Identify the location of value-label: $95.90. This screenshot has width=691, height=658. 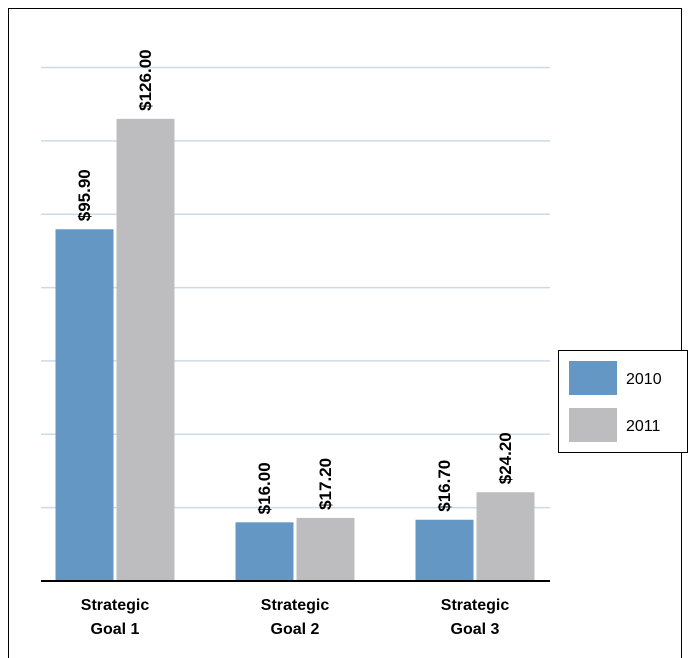
(84, 195).